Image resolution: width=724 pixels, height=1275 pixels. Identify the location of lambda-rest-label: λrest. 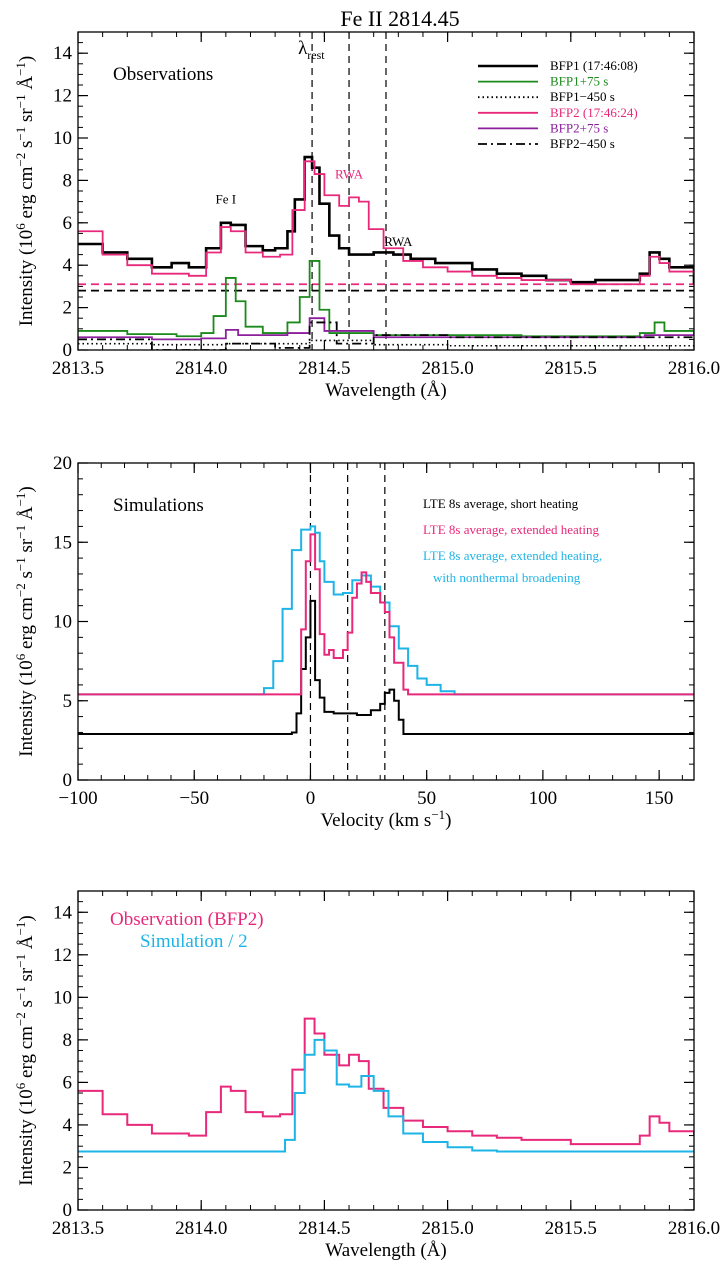
(311, 50).